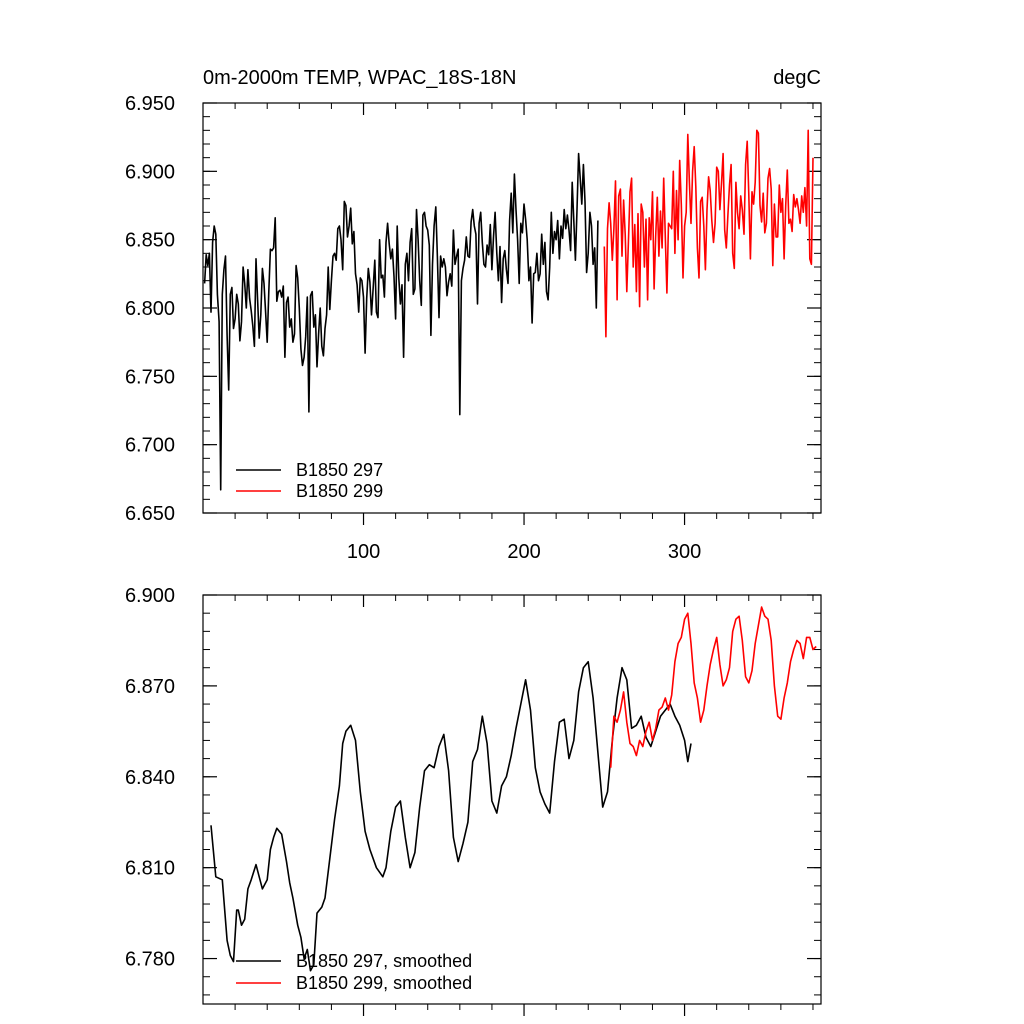 Image resolution: width=1024 pixels, height=1024 pixels. What do you see at coordinates (150, 778) in the screenshot?
I see `y-tick-label: 6.840` at bounding box center [150, 778].